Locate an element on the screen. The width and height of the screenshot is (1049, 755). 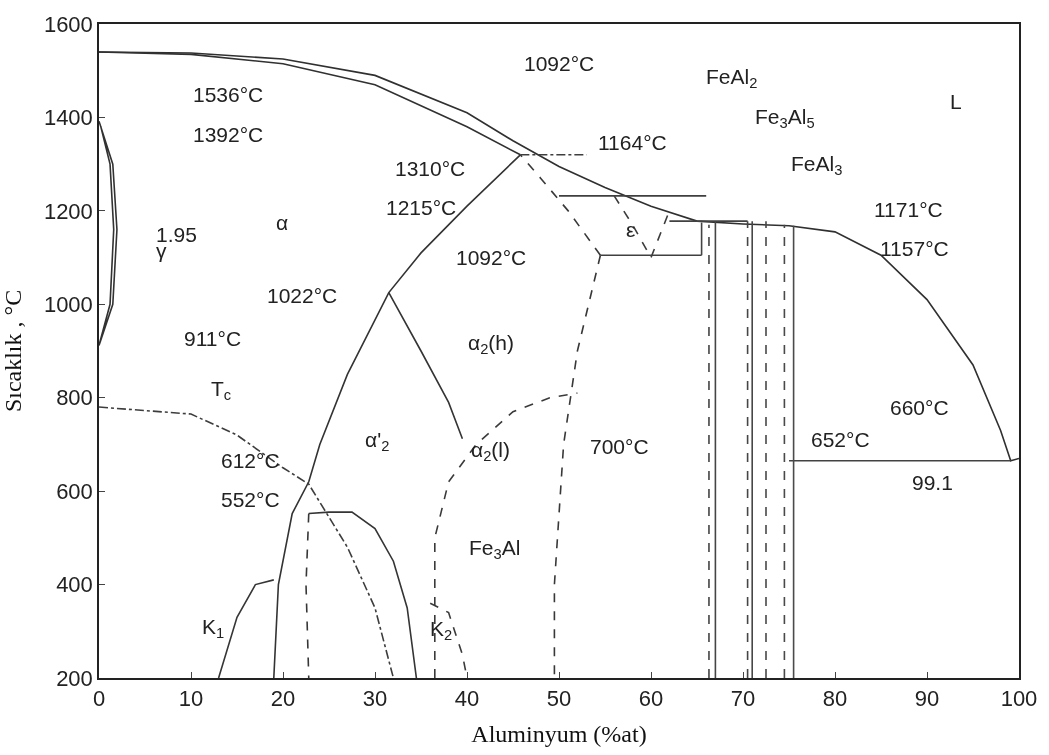
y-tick-label: 800 is located at coordinates (74, 398).